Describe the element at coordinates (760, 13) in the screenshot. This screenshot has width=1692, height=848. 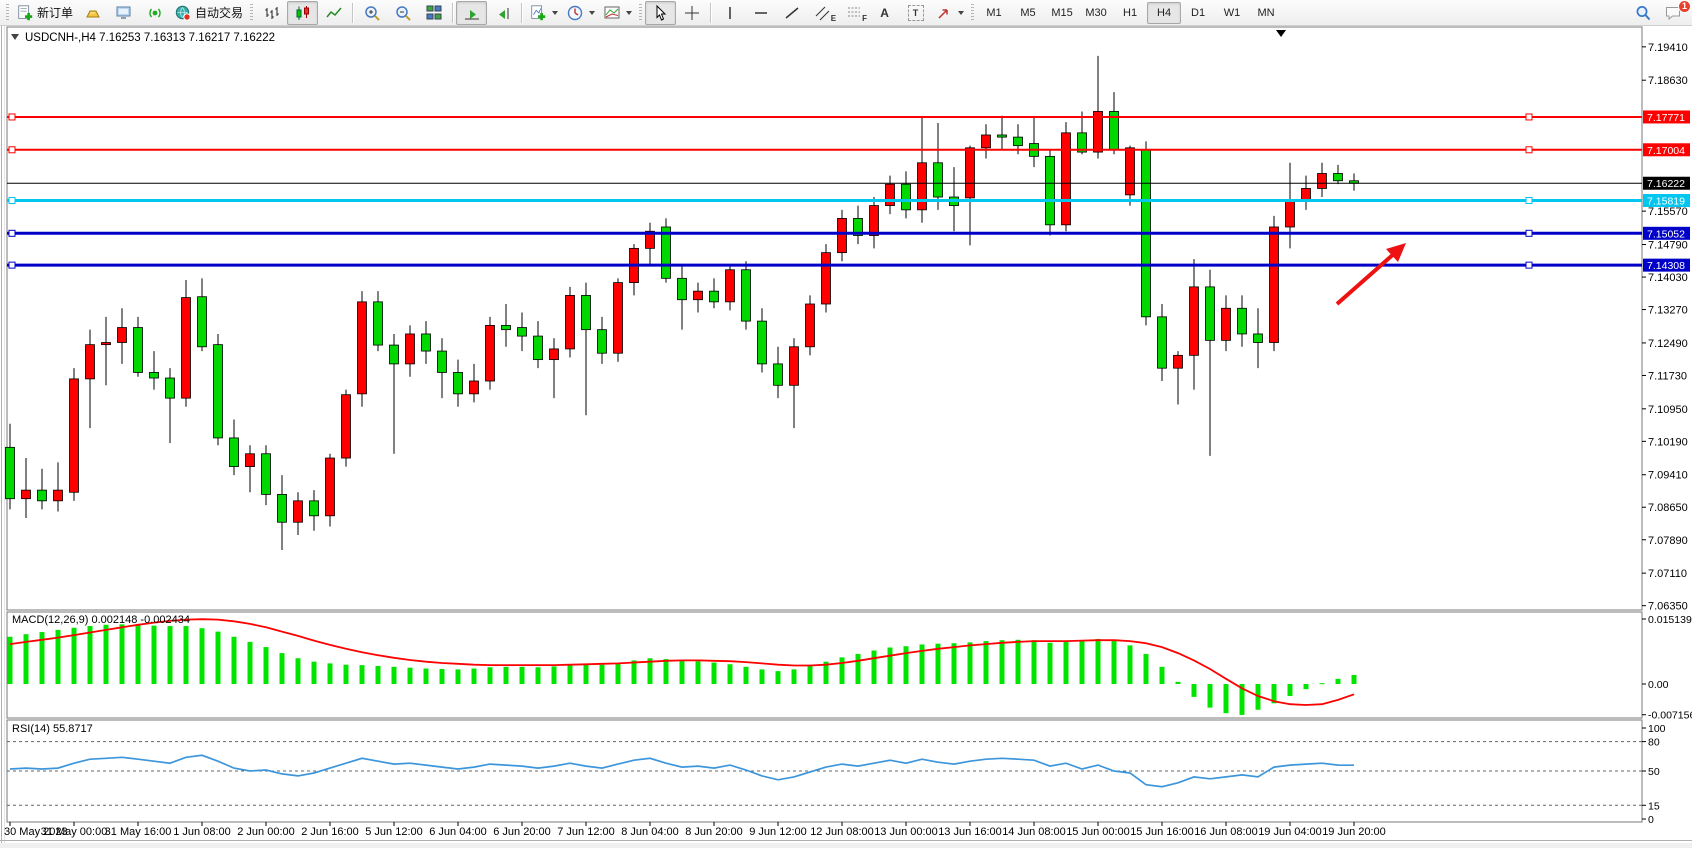
I see `horizontal-line-button` at that location.